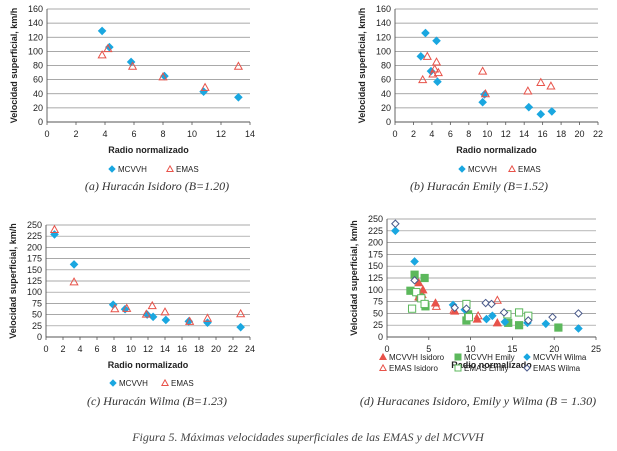  What do you see at coordinates (104, 134) in the screenshot?
I see `x-tick-label: 4` at bounding box center [104, 134].